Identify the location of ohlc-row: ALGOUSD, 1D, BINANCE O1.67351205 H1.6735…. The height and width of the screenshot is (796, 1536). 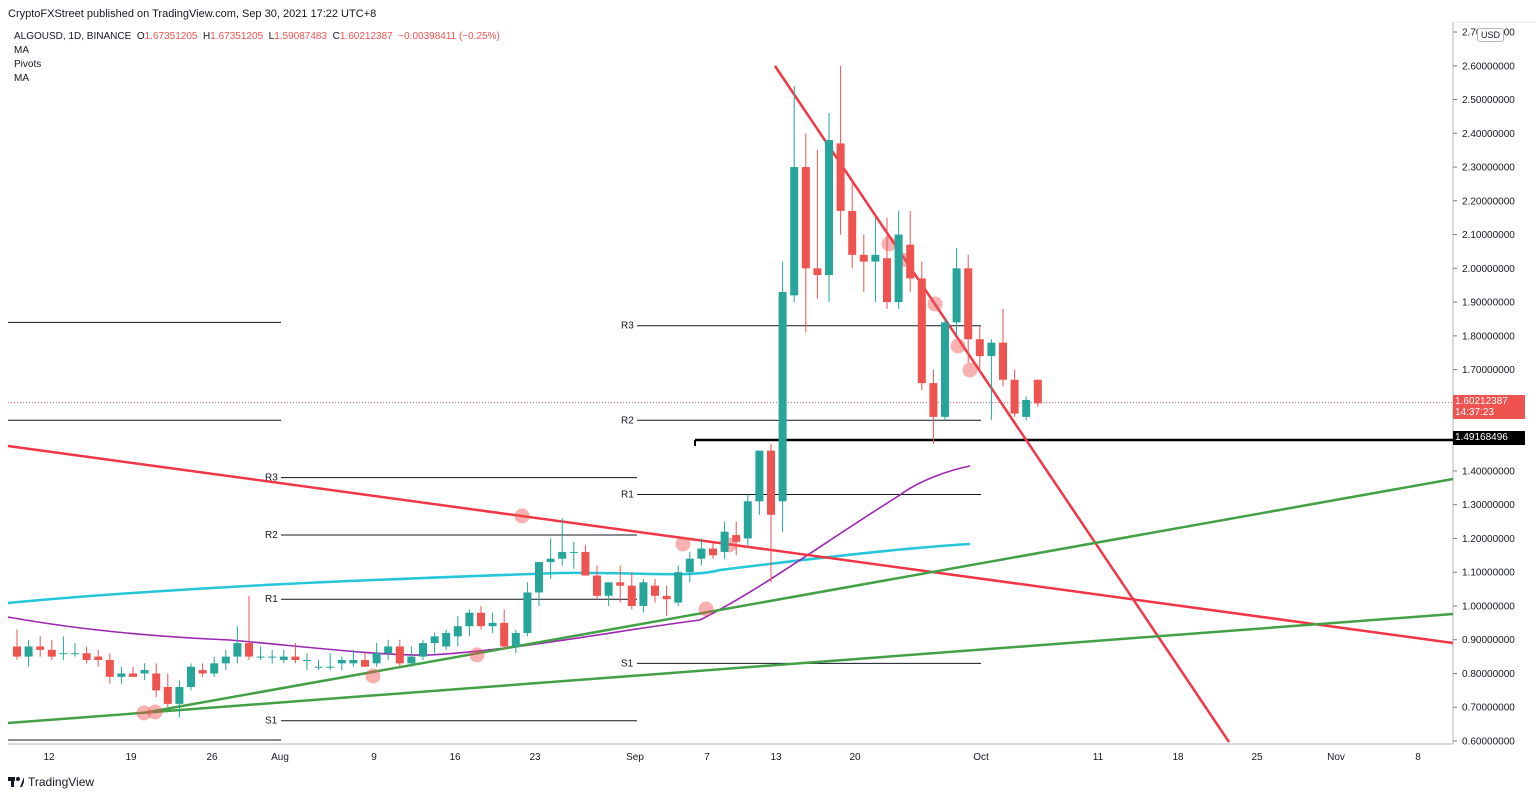
(257, 37).